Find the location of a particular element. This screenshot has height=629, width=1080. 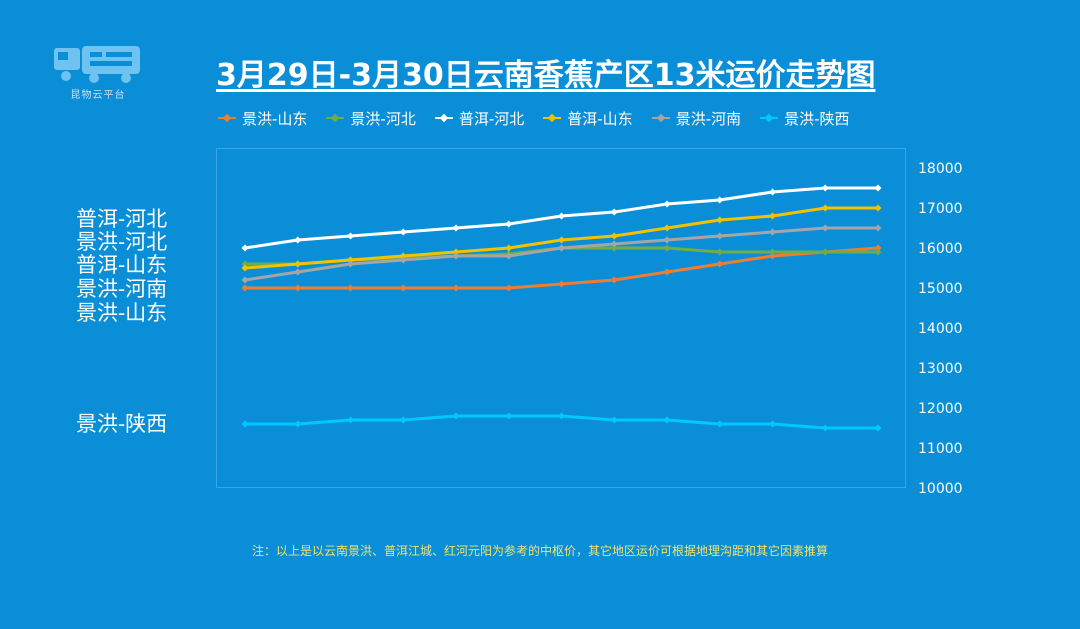

legend-item: 普洱-山东 is located at coordinates (588, 118).